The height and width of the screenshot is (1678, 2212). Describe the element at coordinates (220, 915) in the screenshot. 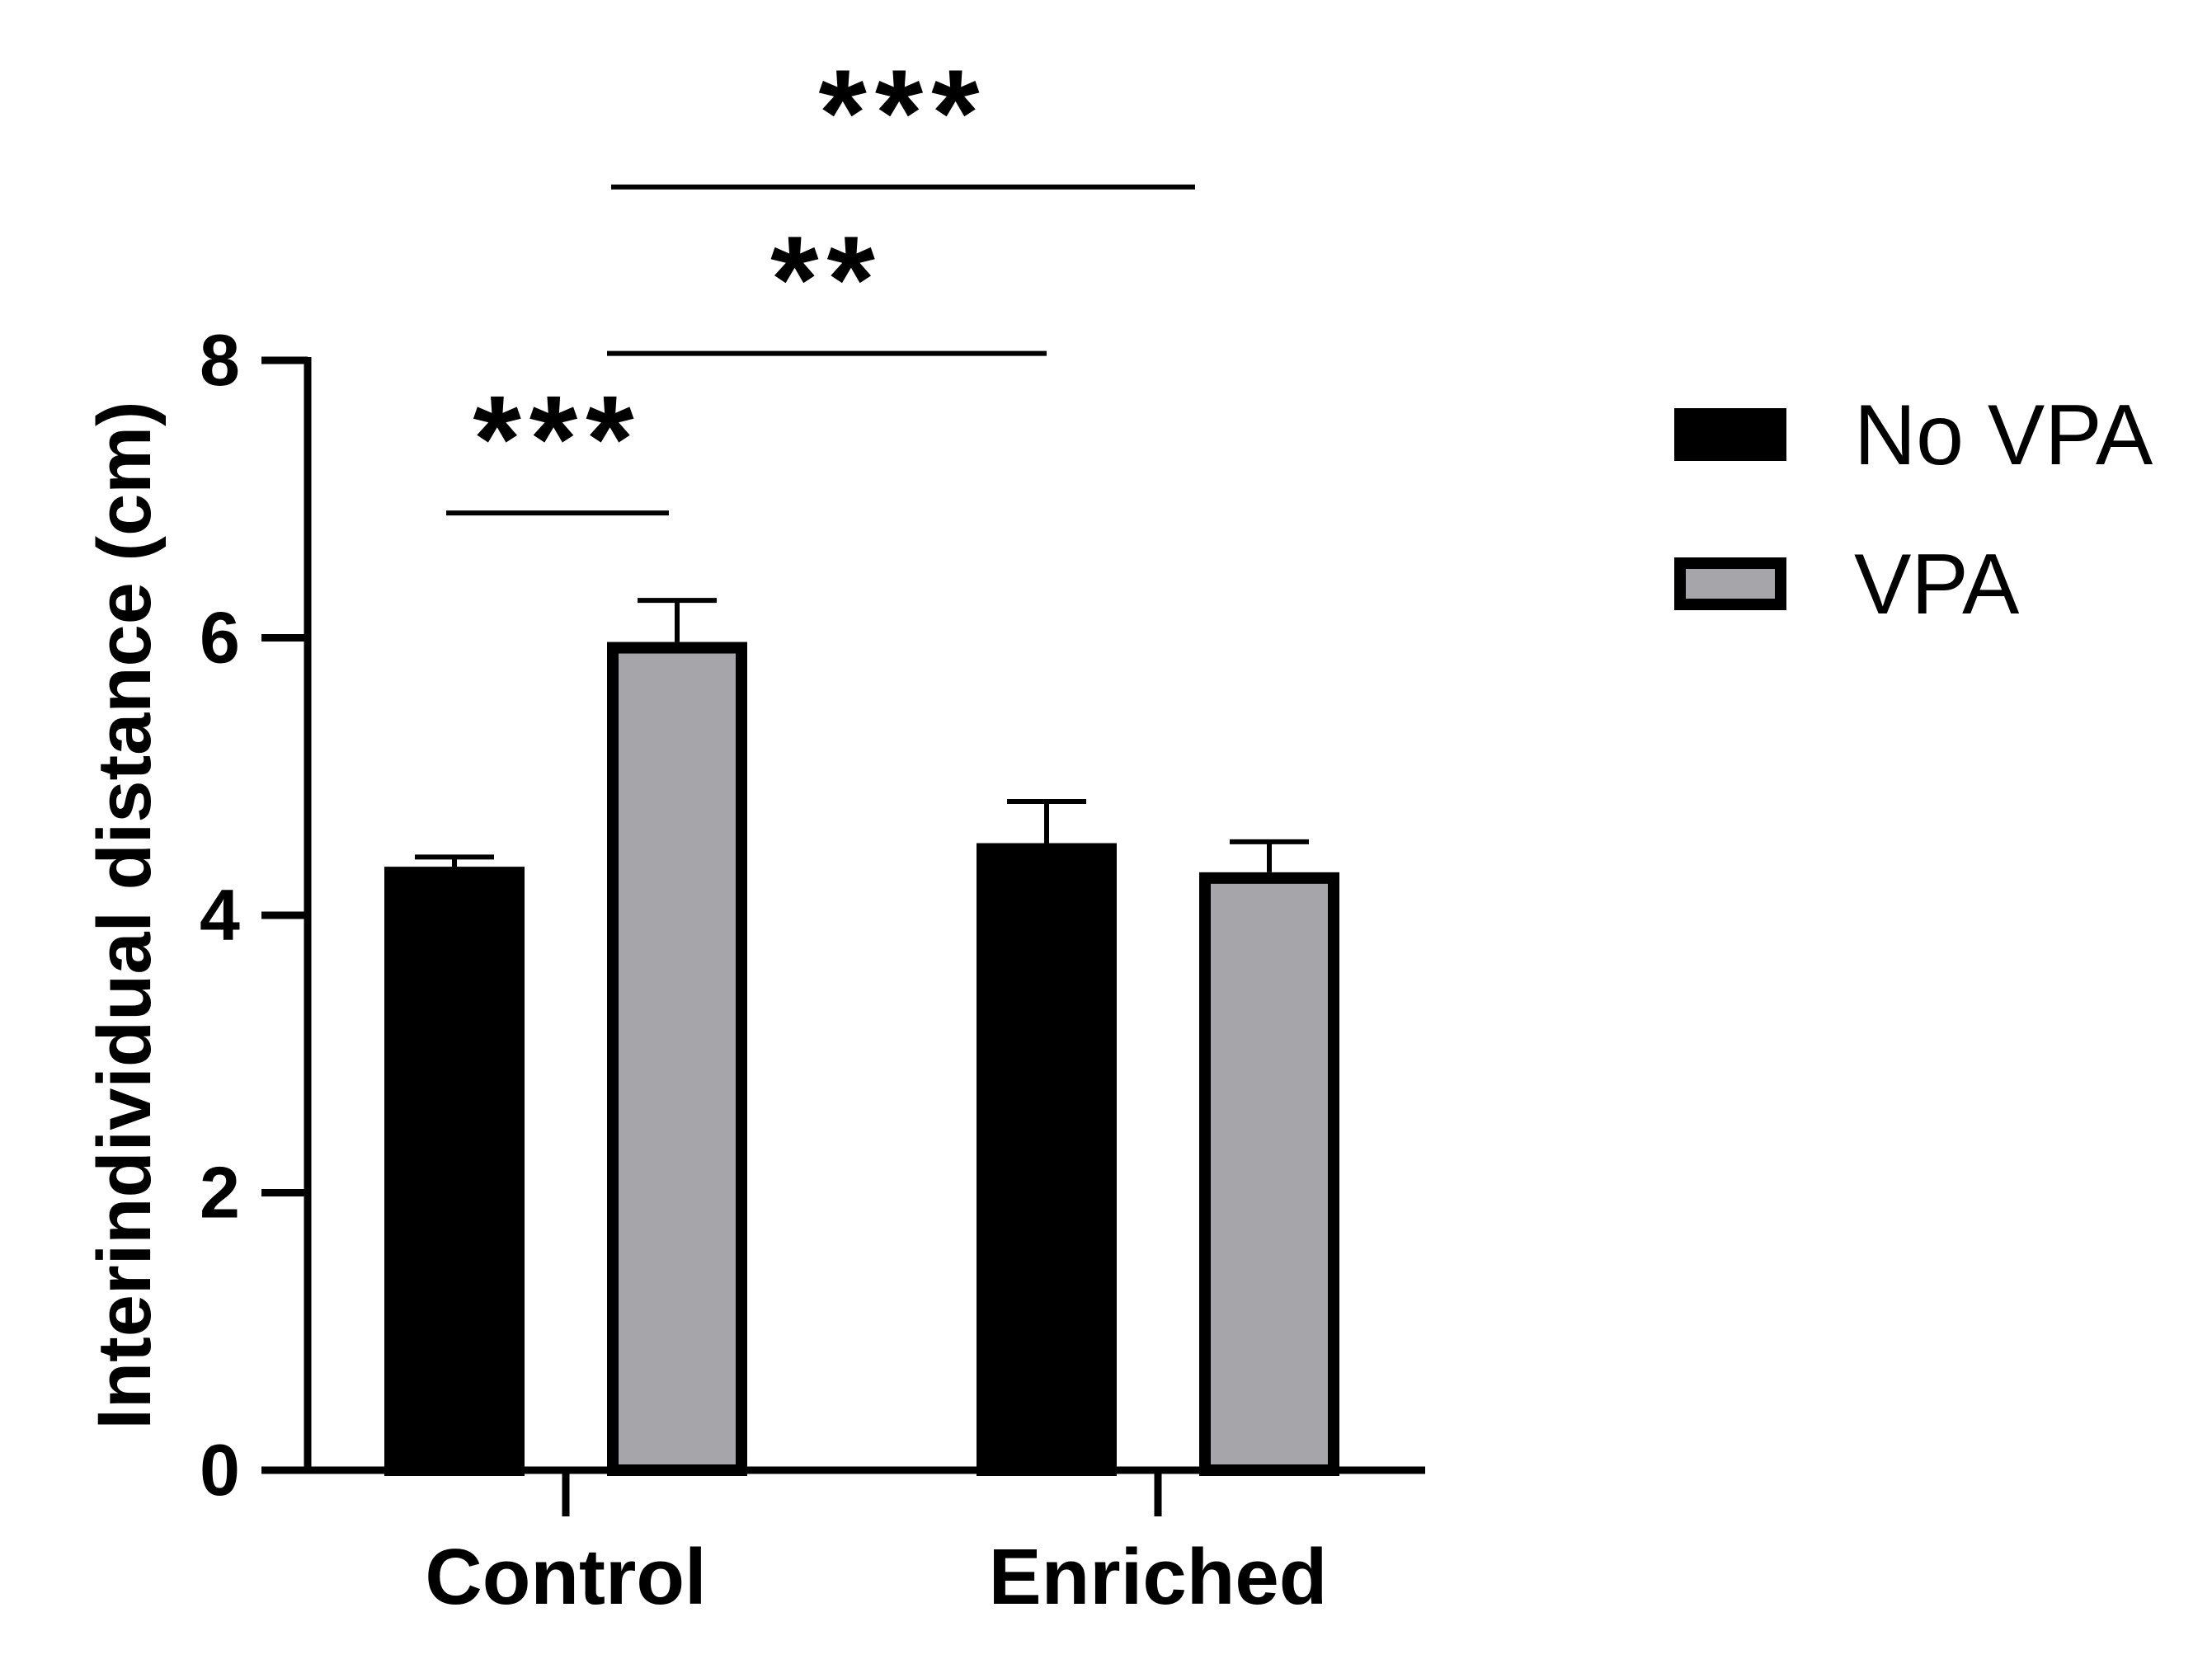

I see `y-tick-label: 4` at that location.